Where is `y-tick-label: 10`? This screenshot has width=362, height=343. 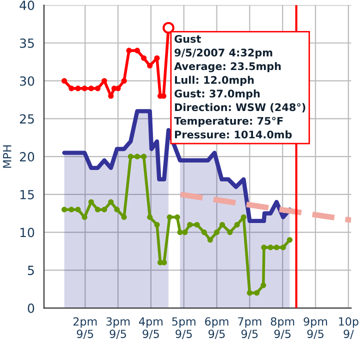 y-tick-label: 10 is located at coordinates (27, 233).